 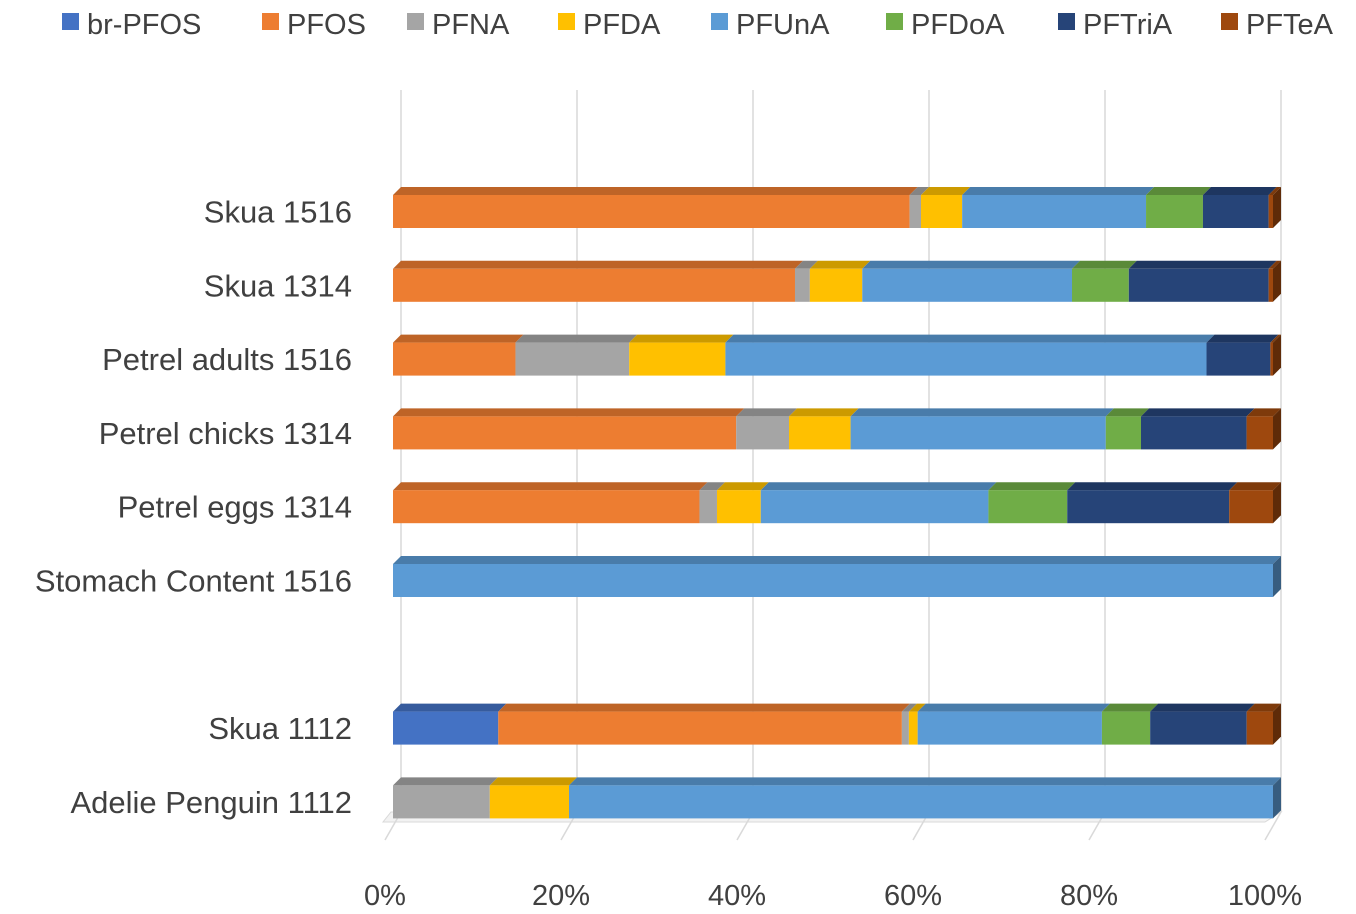 What do you see at coordinates (1265, 896) in the screenshot?
I see `x-tick-label-100: 100%` at bounding box center [1265, 896].